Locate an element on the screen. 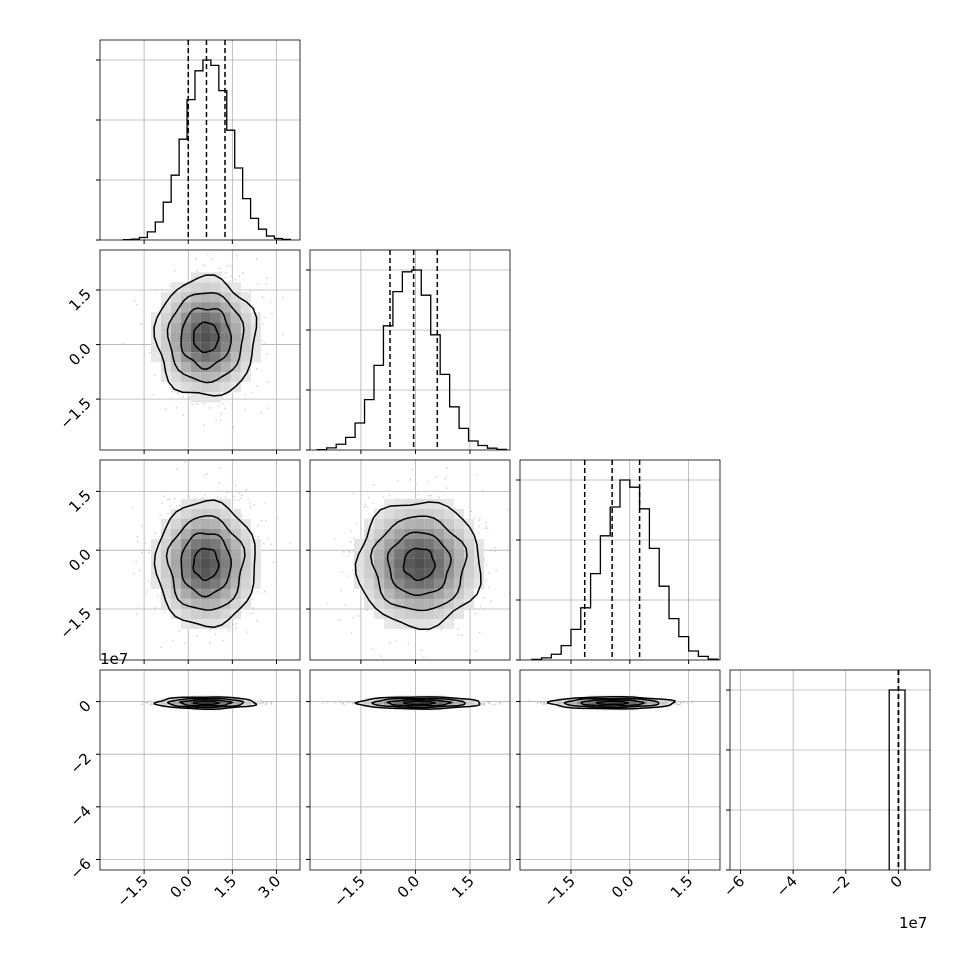 The width and height of the screenshot is (970, 970). panel-frame is located at coordinates (410, 350).